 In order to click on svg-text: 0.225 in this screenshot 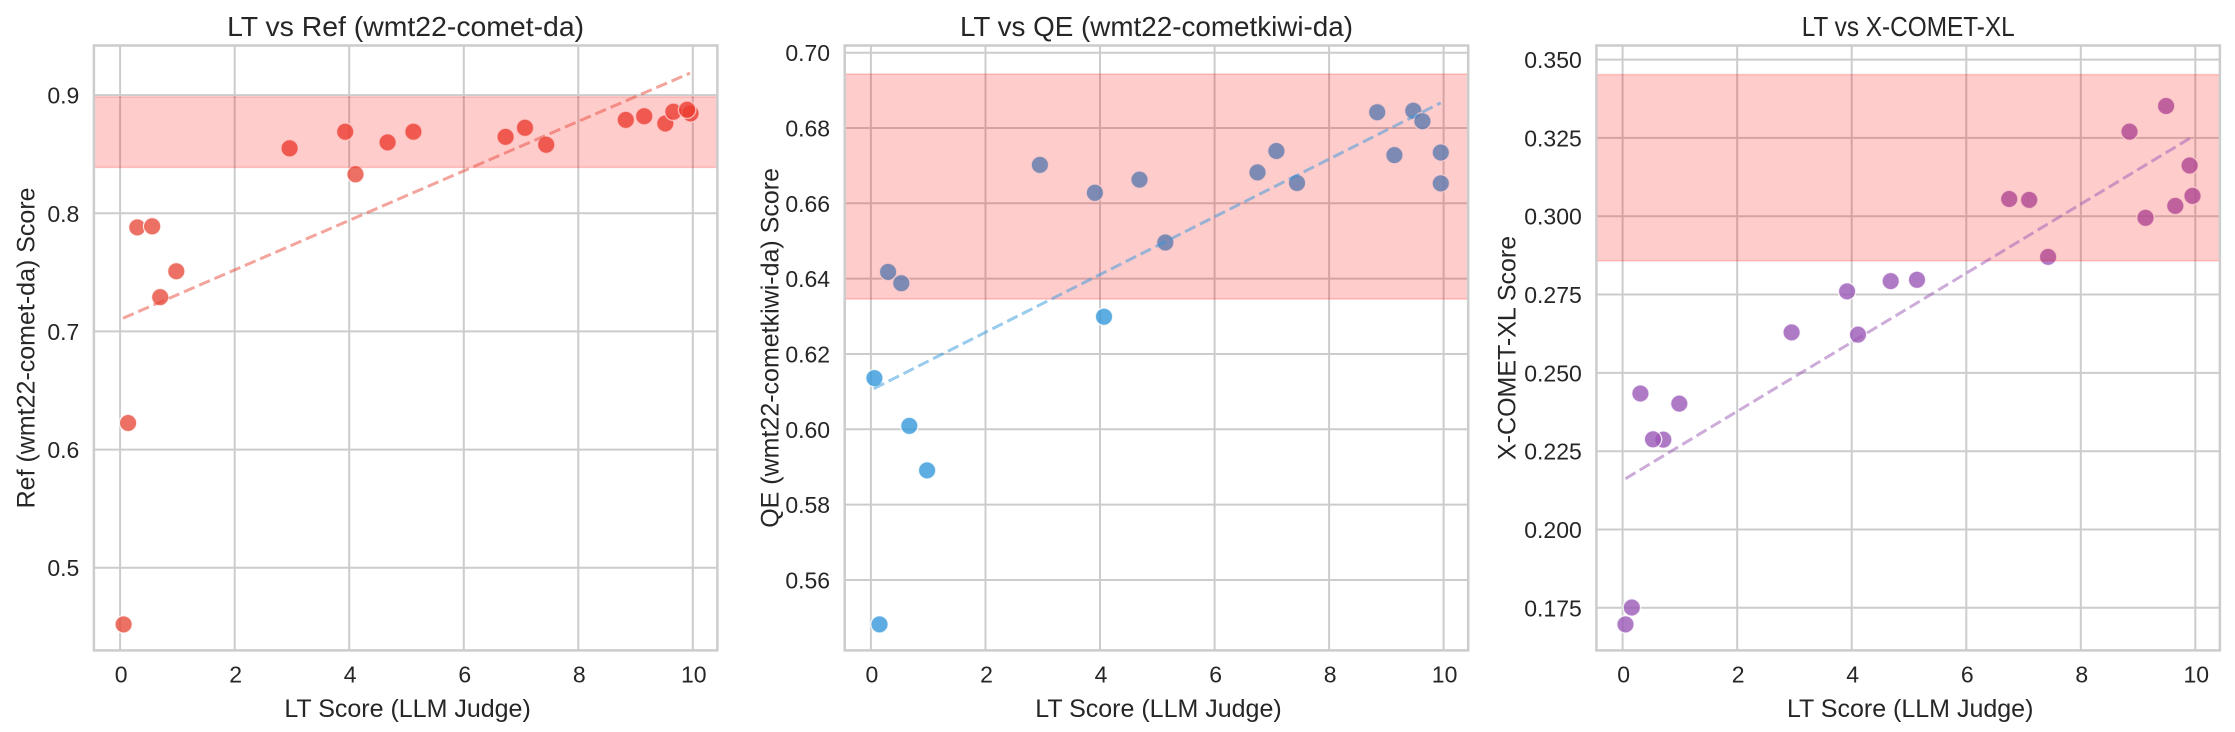, I will do `click(1553, 452)`.